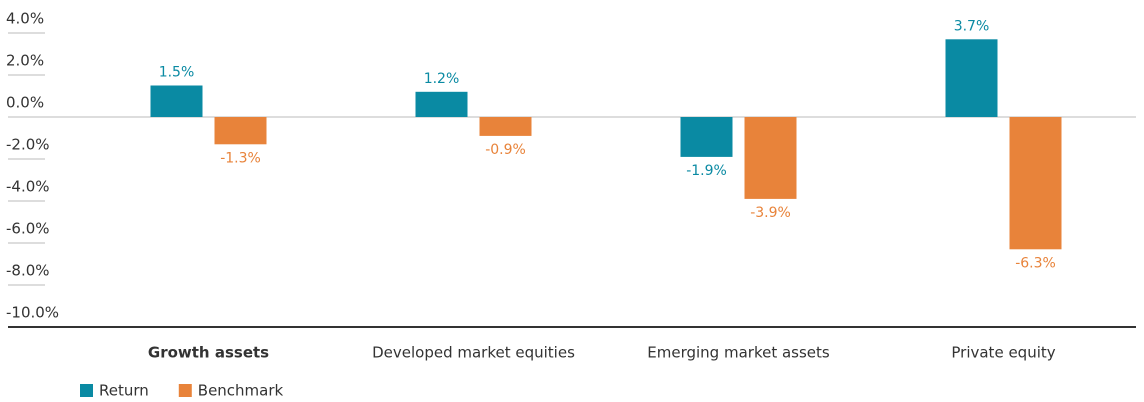 This screenshot has width=1144, height=402. What do you see at coordinates (473, 353) in the screenshot?
I see `x-tick-label: Developed market equities` at bounding box center [473, 353].